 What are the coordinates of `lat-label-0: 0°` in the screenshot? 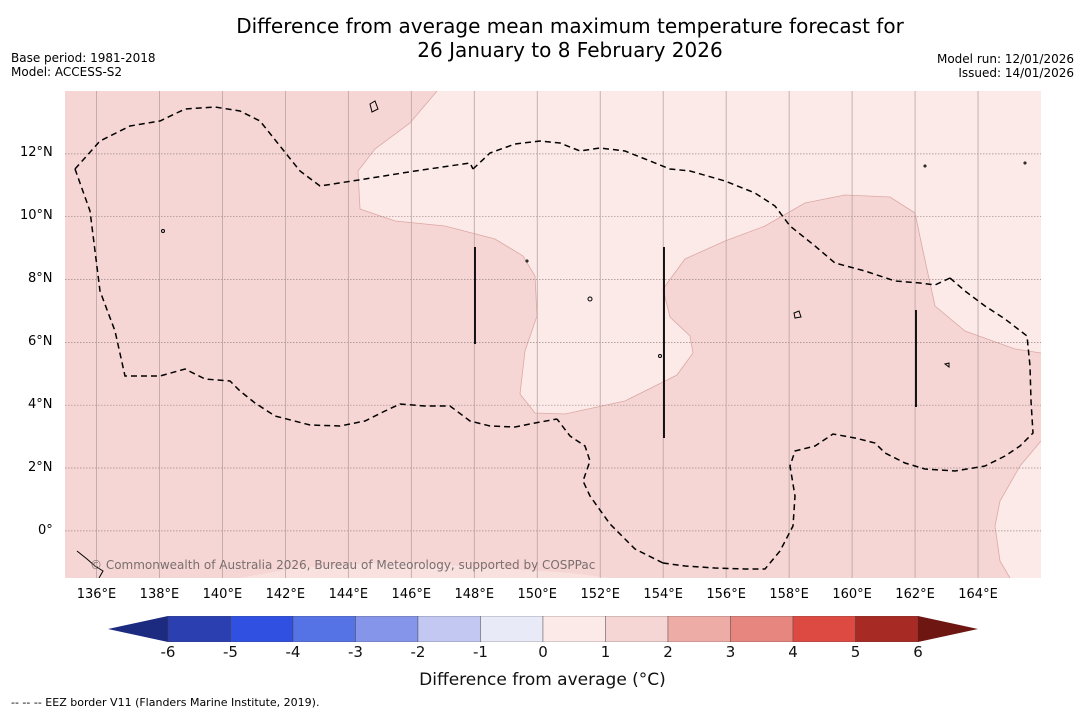 It's located at (45, 530).